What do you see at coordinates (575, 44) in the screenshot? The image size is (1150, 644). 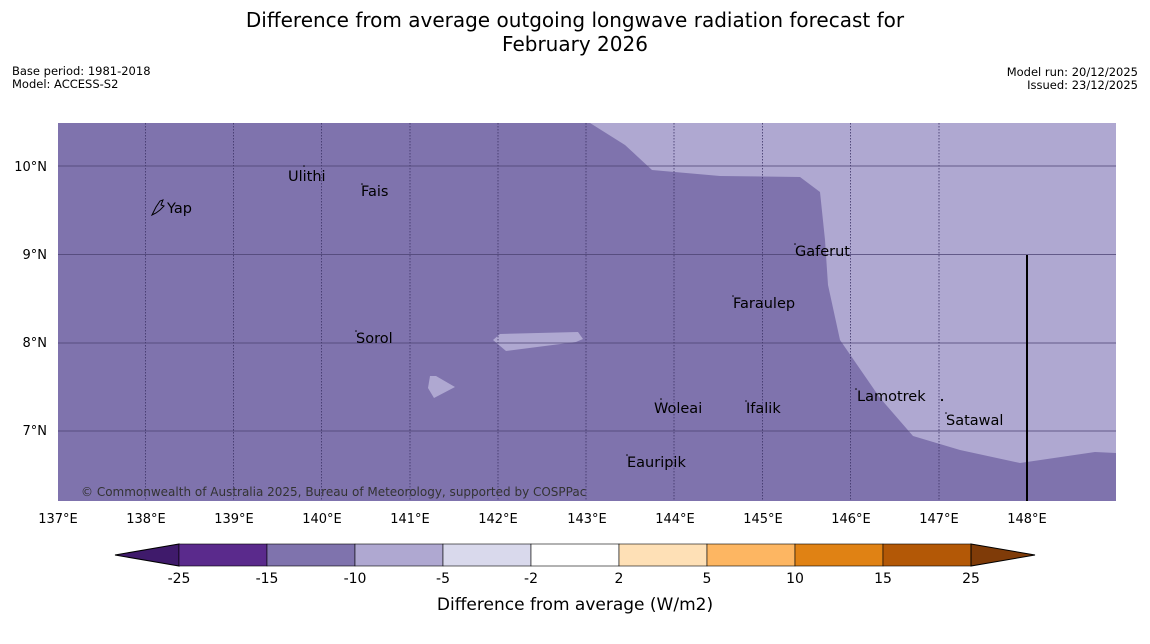 I see `title-line-2: February 2026` at bounding box center [575, 44].